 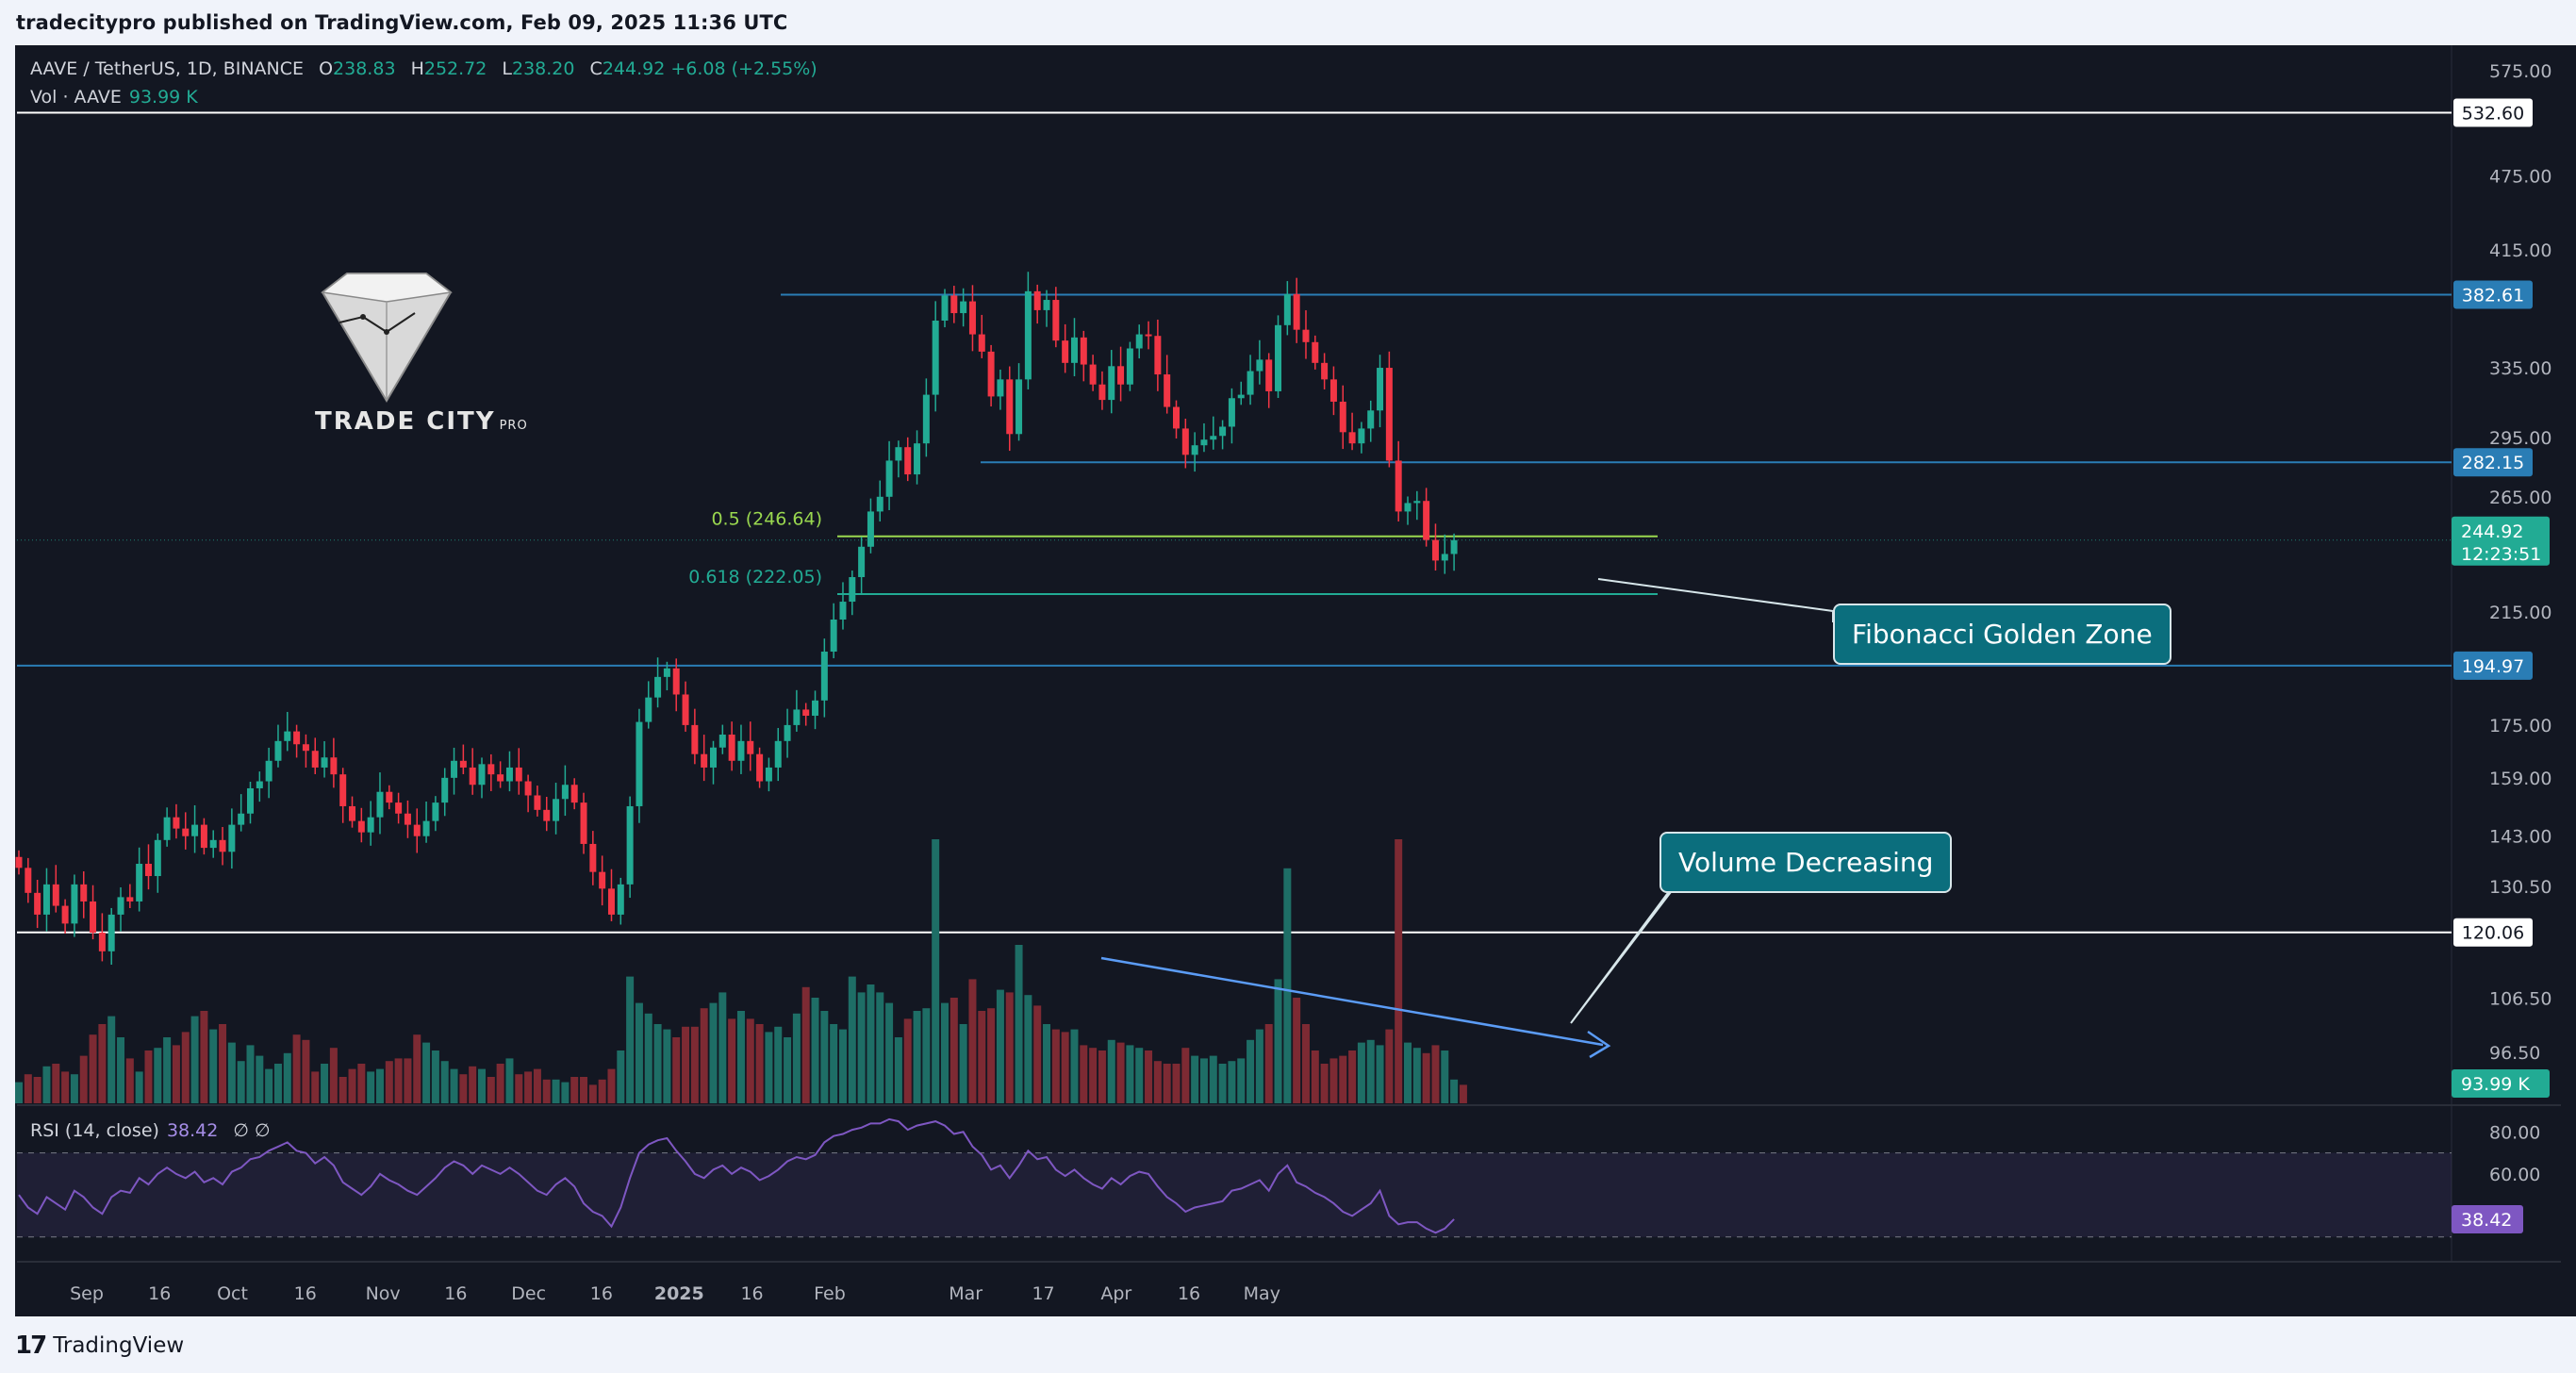 What do you see at coordinates (1352, 1001) in the screenshot?
I see `volume-trend-arrow` at bounding box center [1352, 1001].